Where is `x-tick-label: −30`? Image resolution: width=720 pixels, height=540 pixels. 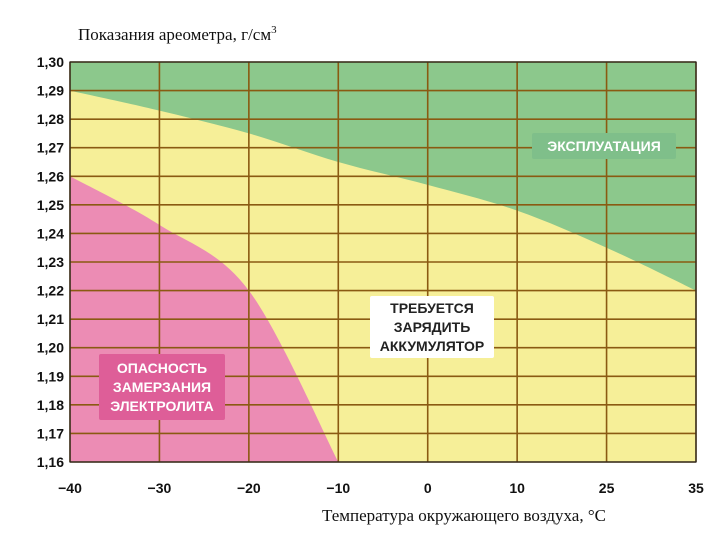 x-tick-label: −30 is located at coordinates (160, 488).